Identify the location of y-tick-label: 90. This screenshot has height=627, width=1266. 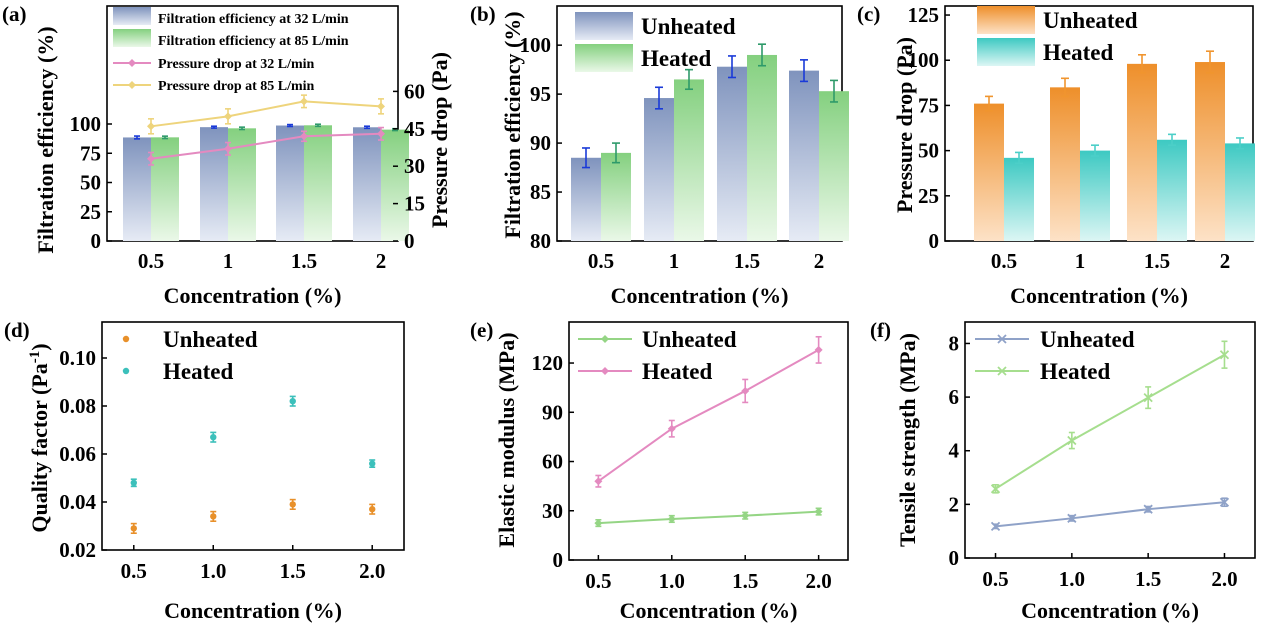
(540, 143).